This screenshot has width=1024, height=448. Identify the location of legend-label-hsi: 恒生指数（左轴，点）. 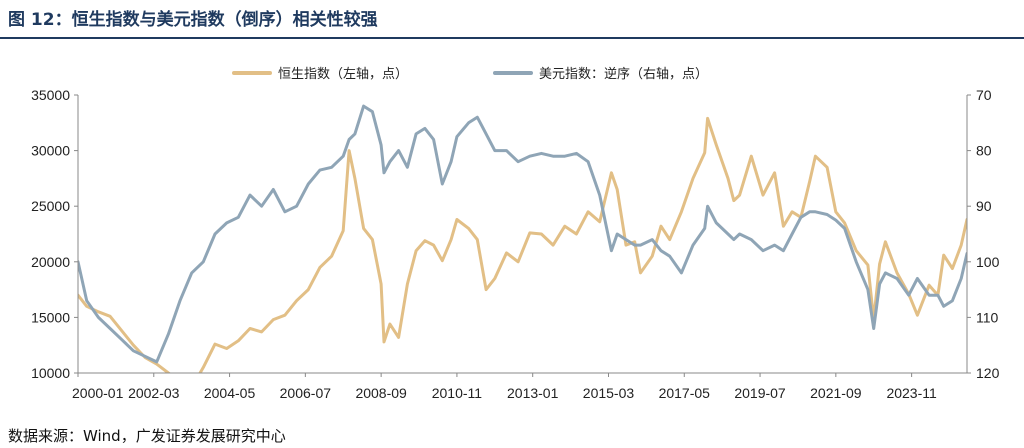
(343, 74).